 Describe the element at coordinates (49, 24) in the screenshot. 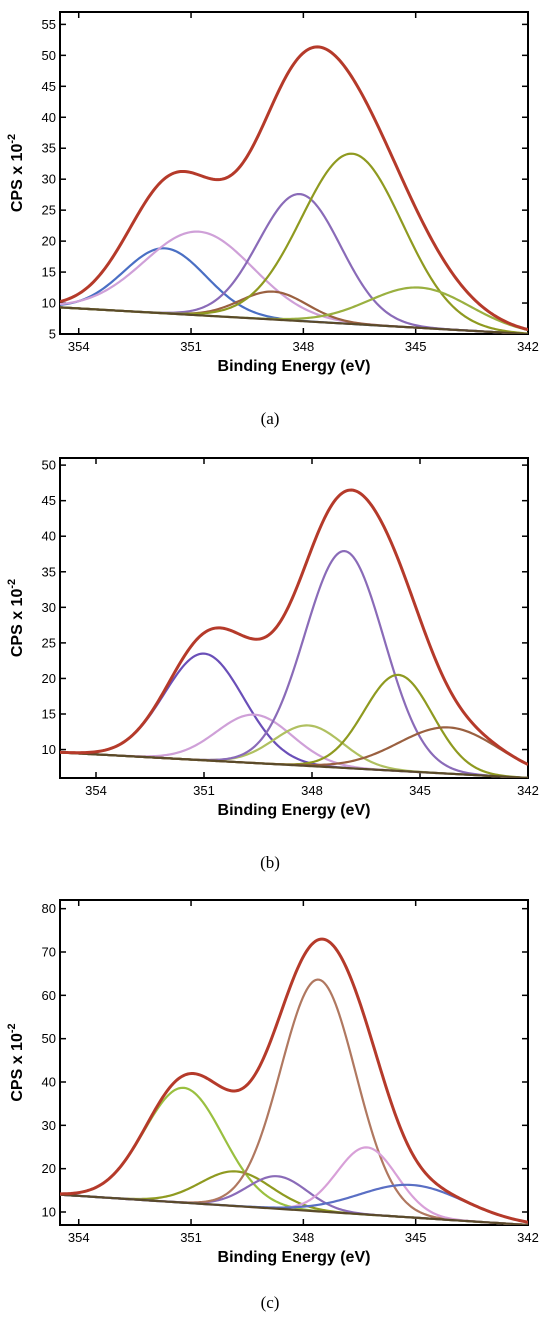

I see `y-tick-label: 55` at that location.